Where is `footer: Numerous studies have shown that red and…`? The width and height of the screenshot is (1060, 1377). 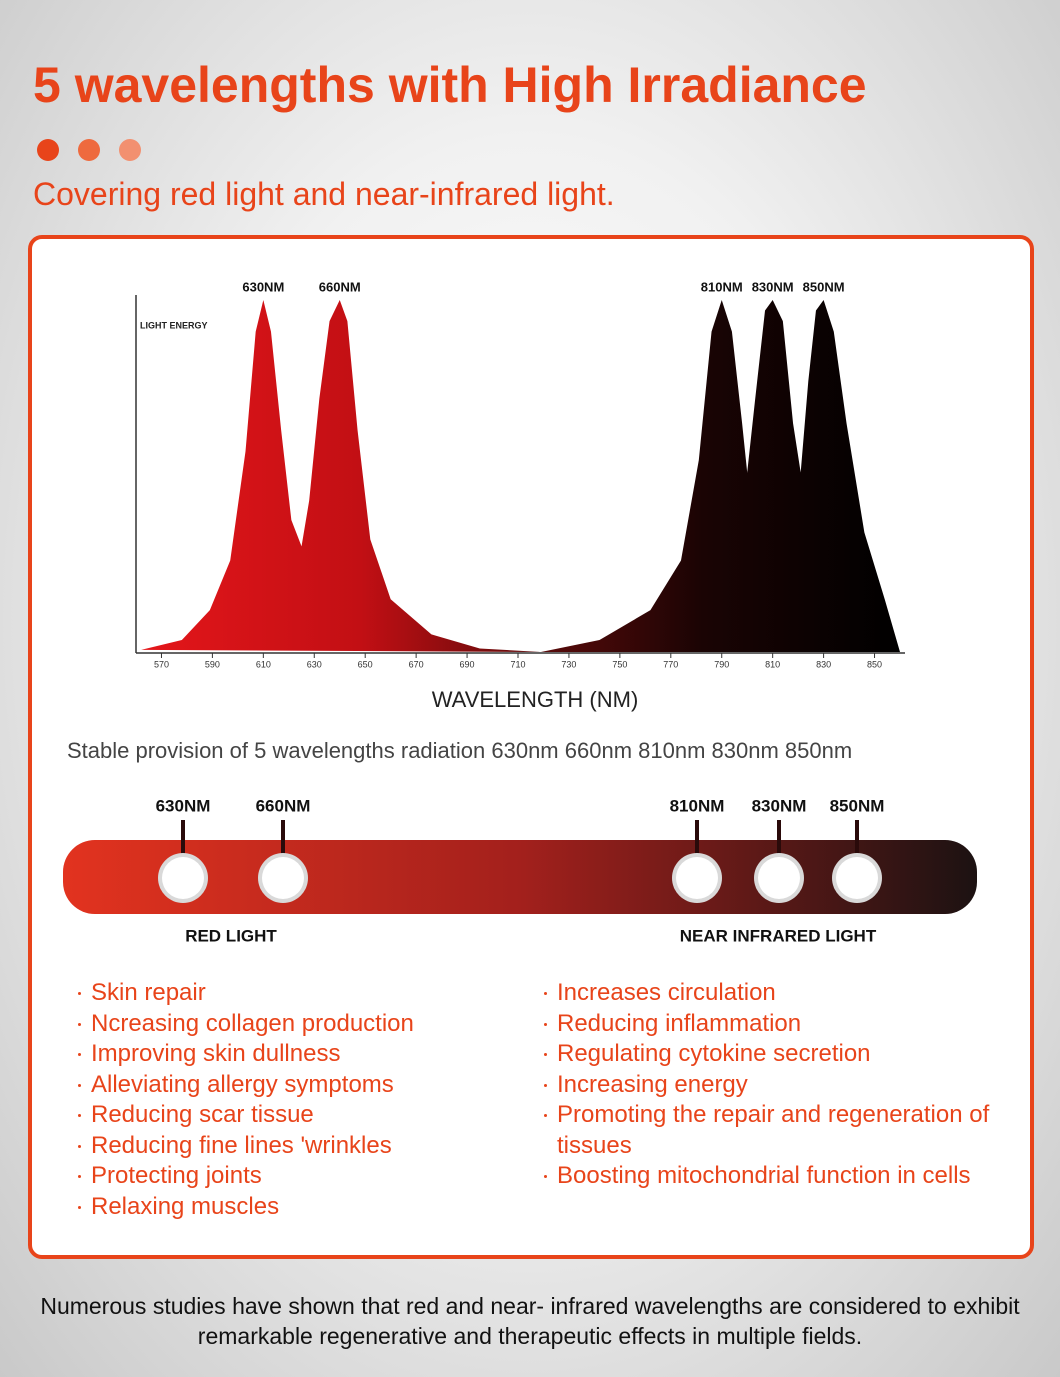
footer: Numerous studies have shown that red and… is located at coordinates (530, 1321).